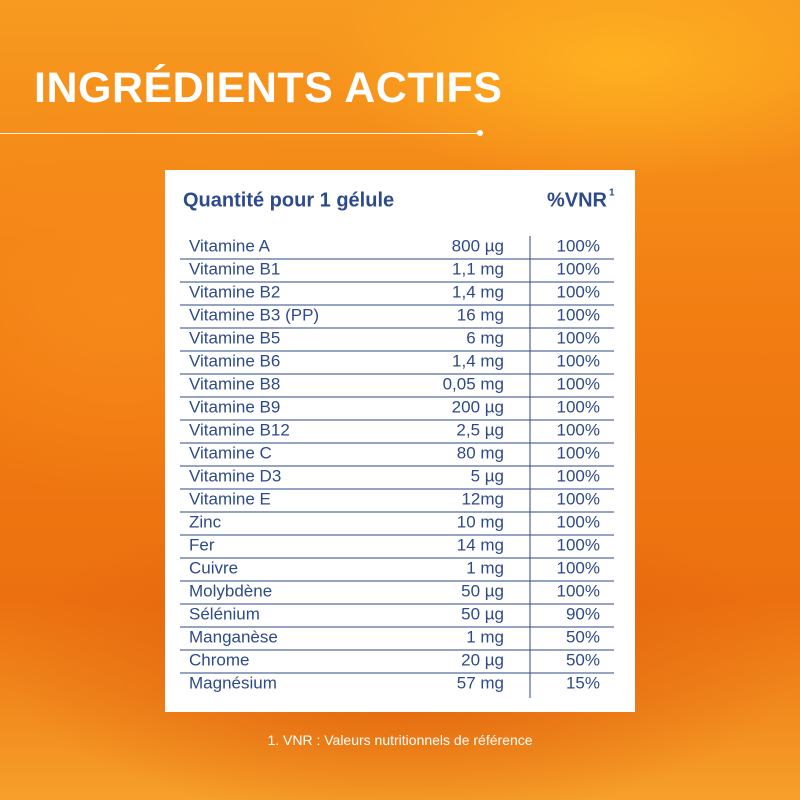 This screenshot has height=800, width=800. Describe the element at coordinates (230, 498) in the screenshot. I see `ingredient-name: Vitamine E` at that location.